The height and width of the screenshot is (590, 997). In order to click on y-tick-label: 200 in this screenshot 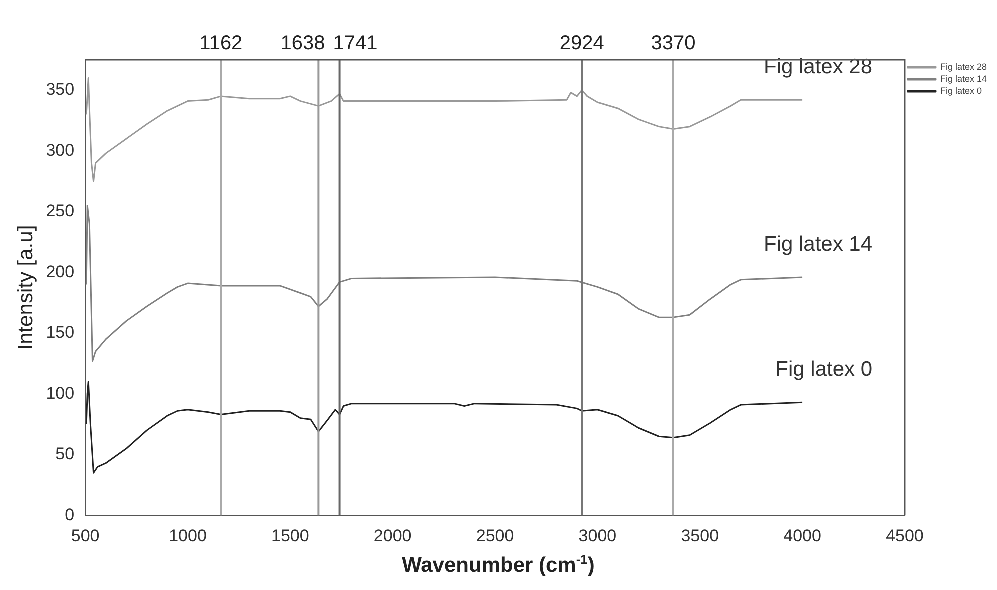, I will do `click(60, 272)`.